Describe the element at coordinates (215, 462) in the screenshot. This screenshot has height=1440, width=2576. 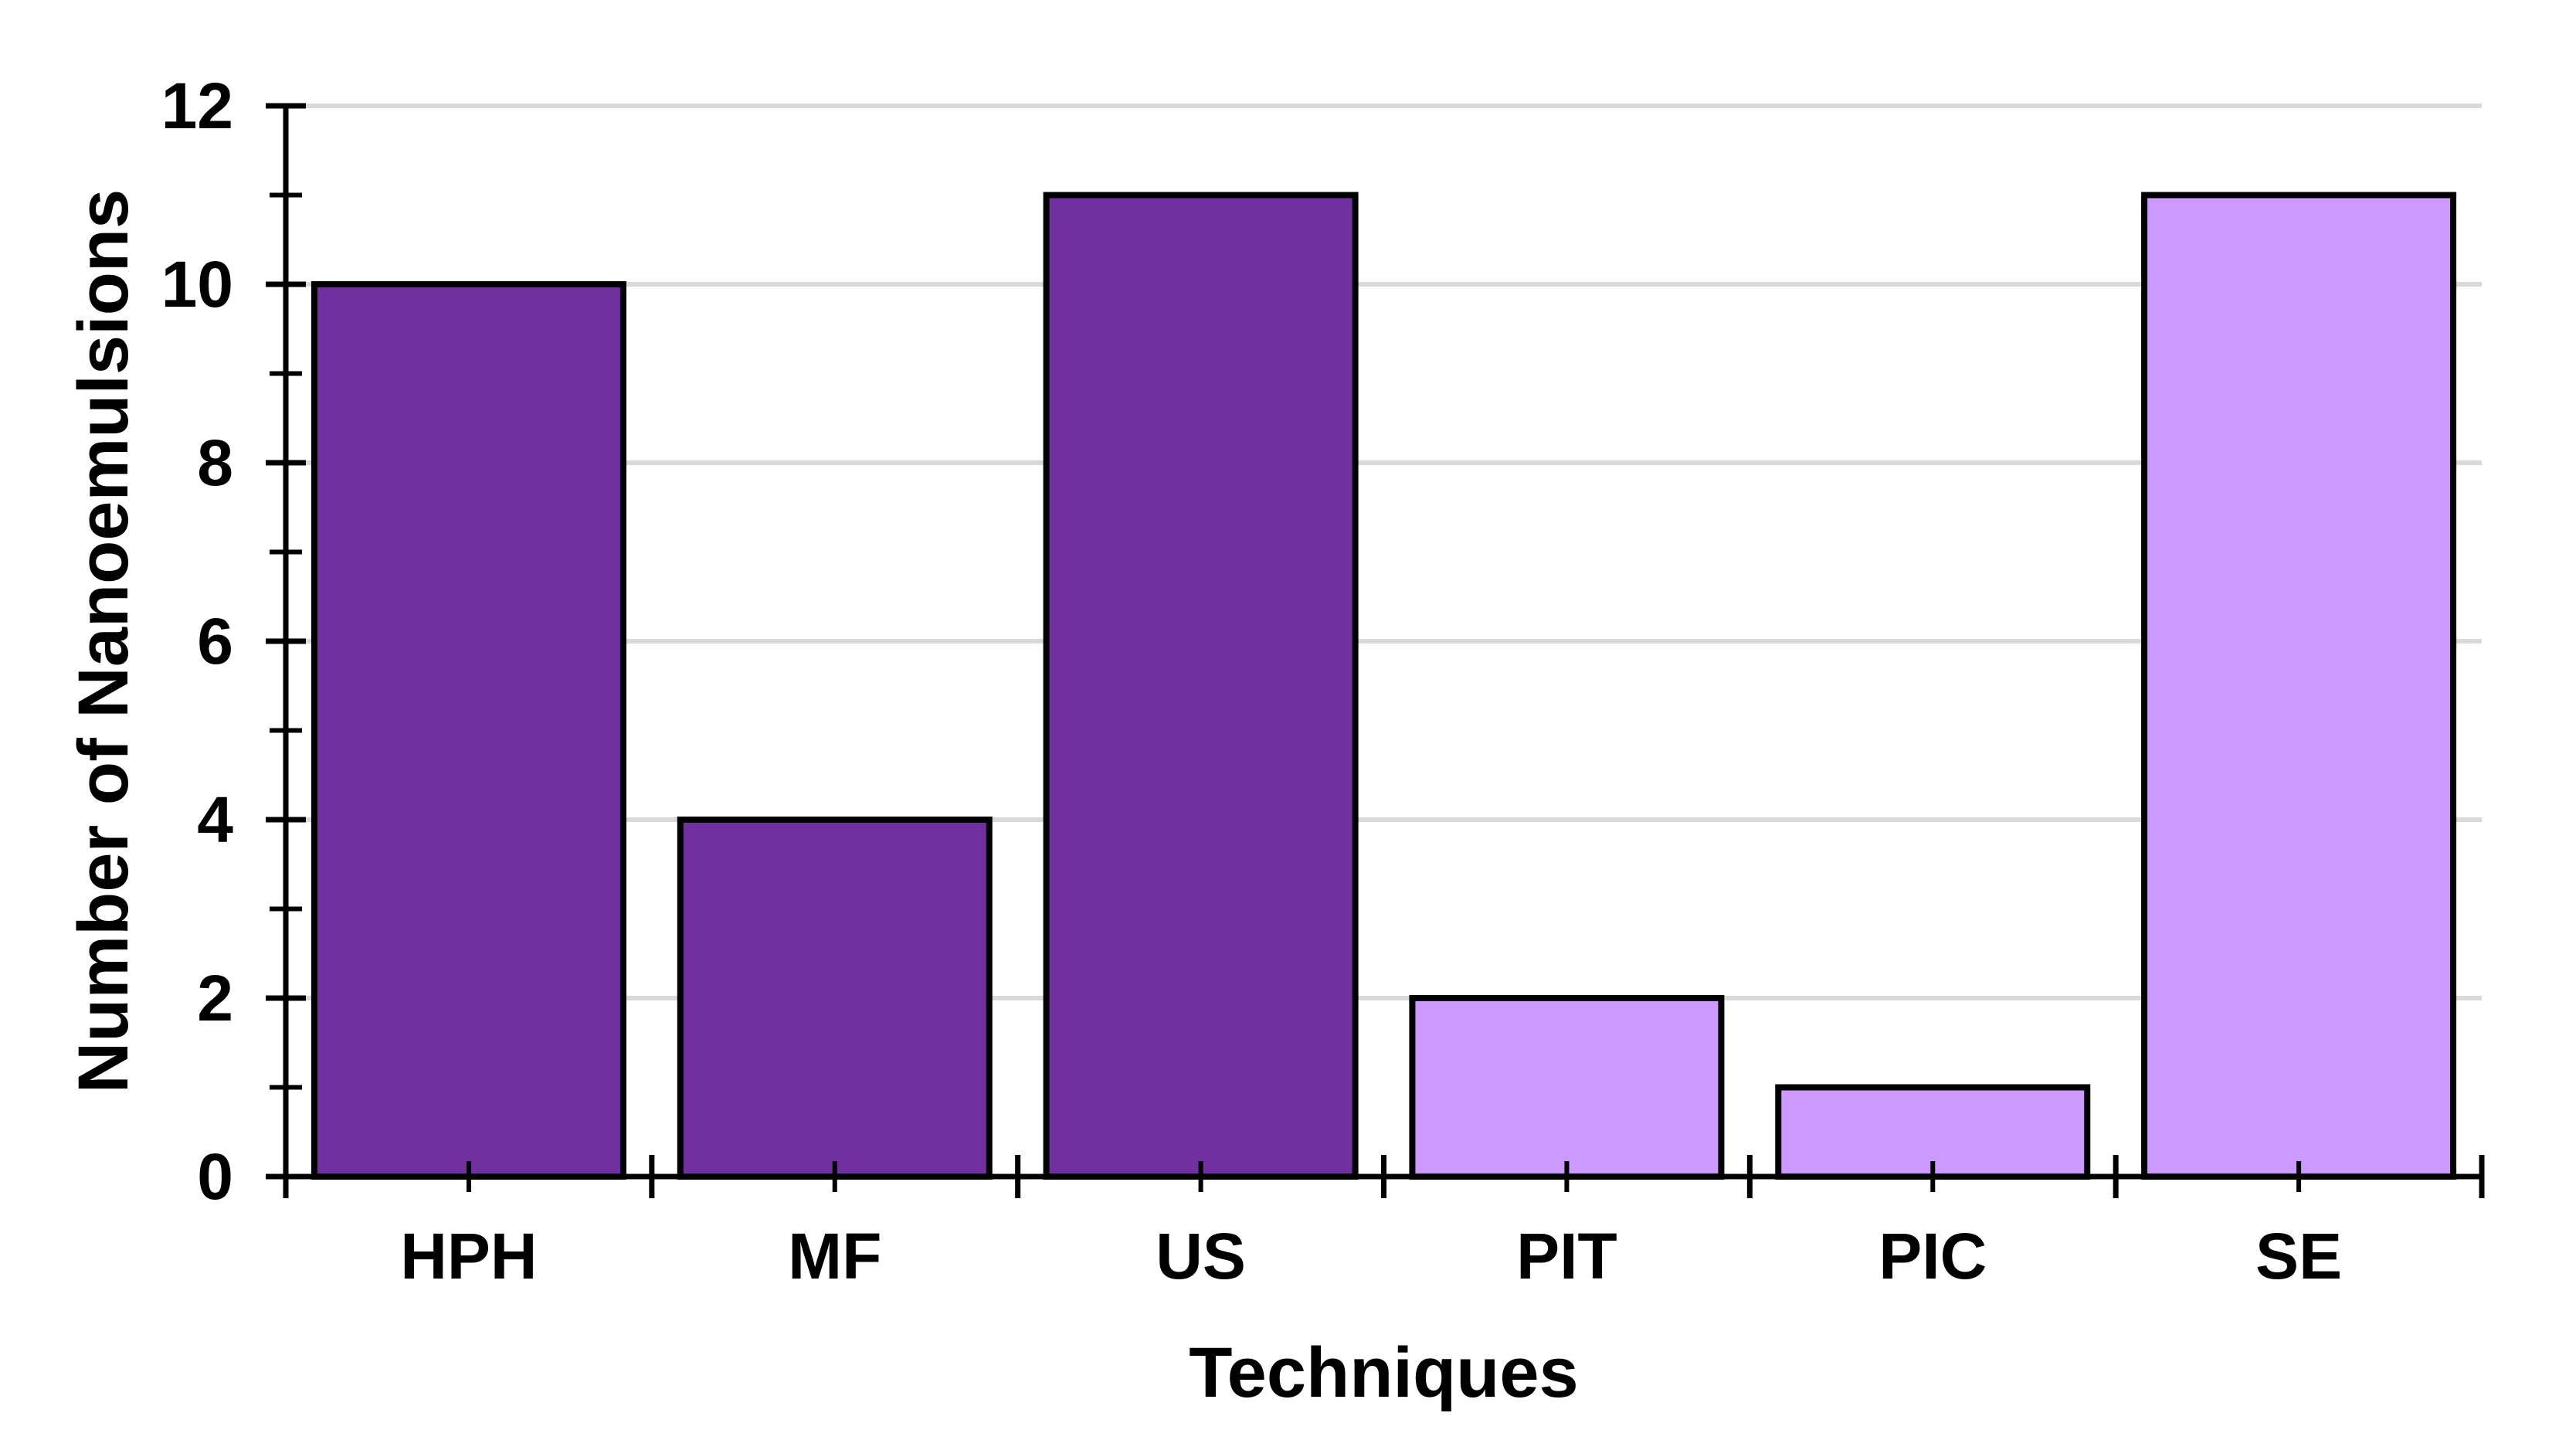
I see `y-tick-label-8: 8` at that location.